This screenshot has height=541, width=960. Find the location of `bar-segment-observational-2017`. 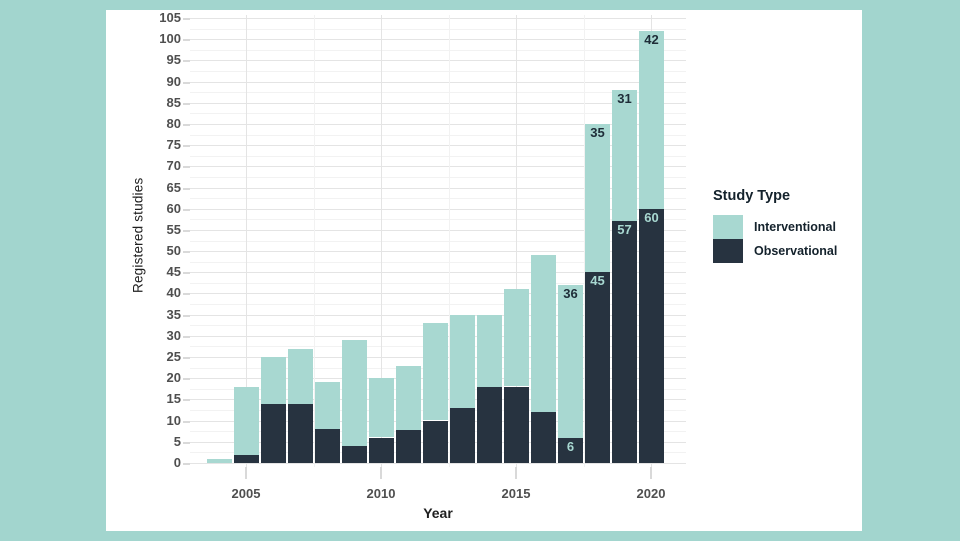

bar-segment-observational-2017 is located at coordinates (570, 450).